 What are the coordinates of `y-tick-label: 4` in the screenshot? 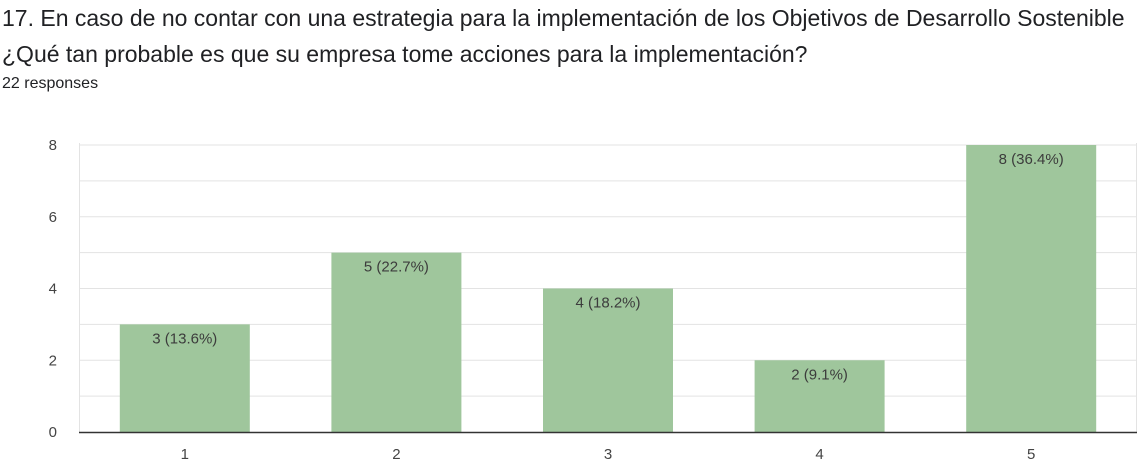 It's located at (53, 289).